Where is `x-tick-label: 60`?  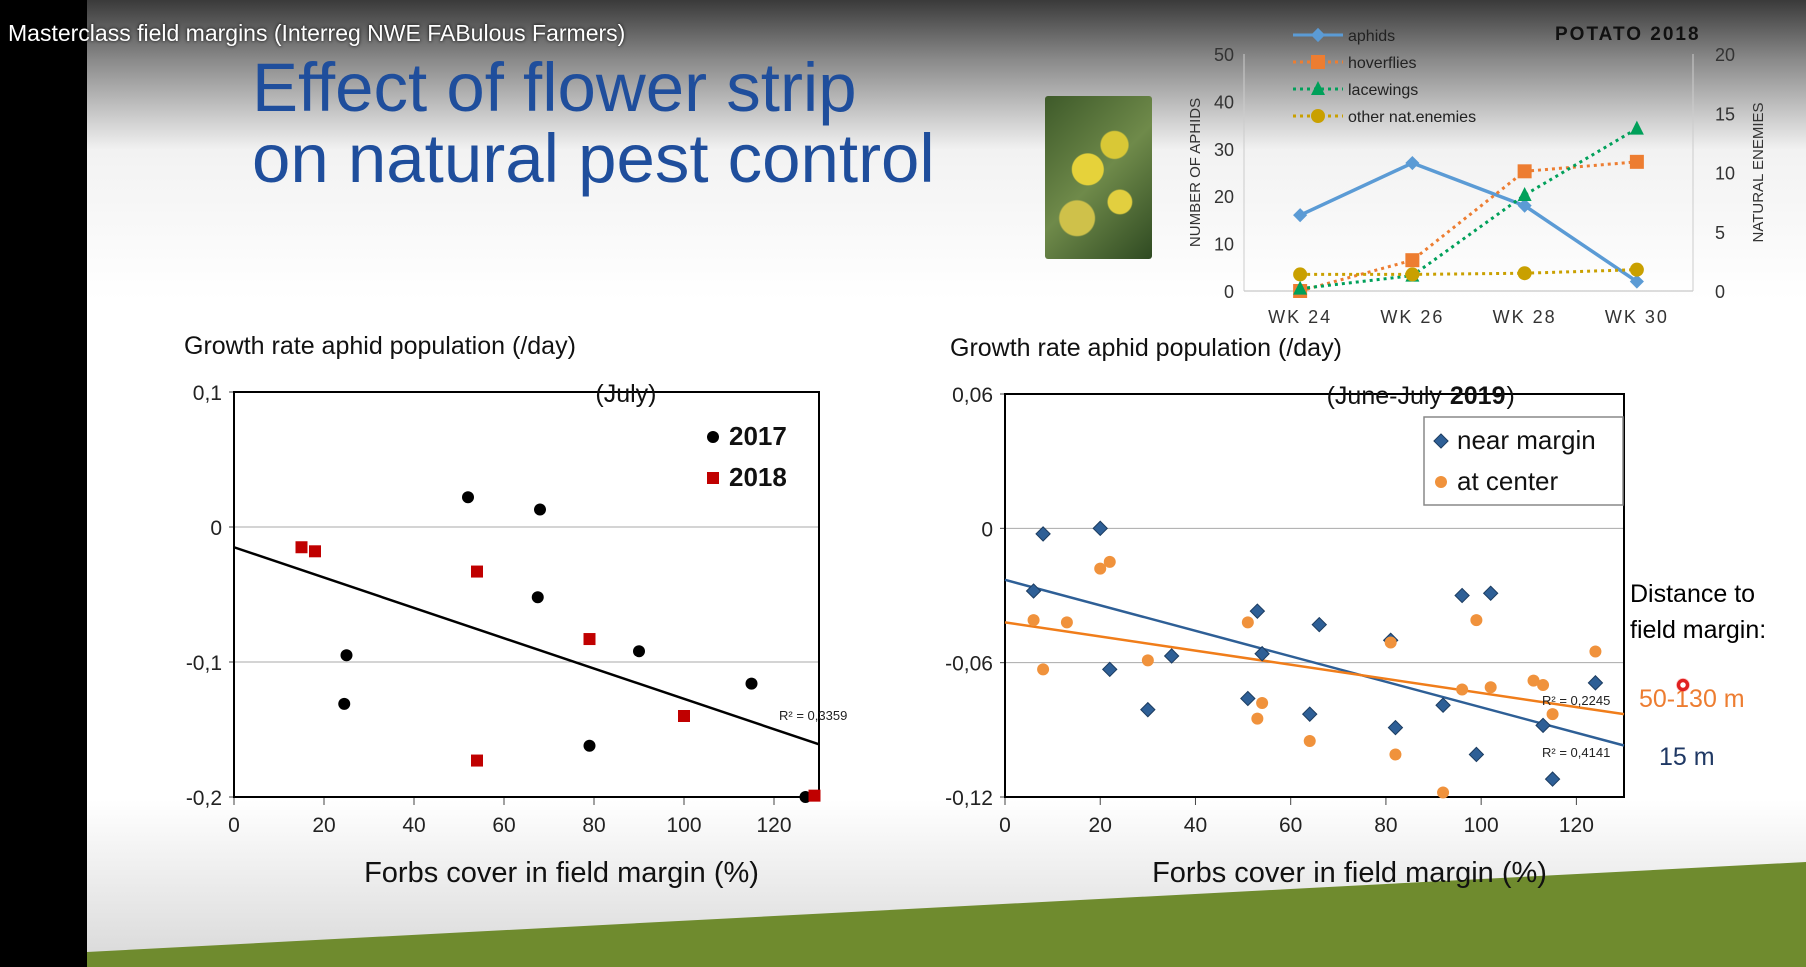 x-tick-label: 60 is located at coordinates (1290, 825).